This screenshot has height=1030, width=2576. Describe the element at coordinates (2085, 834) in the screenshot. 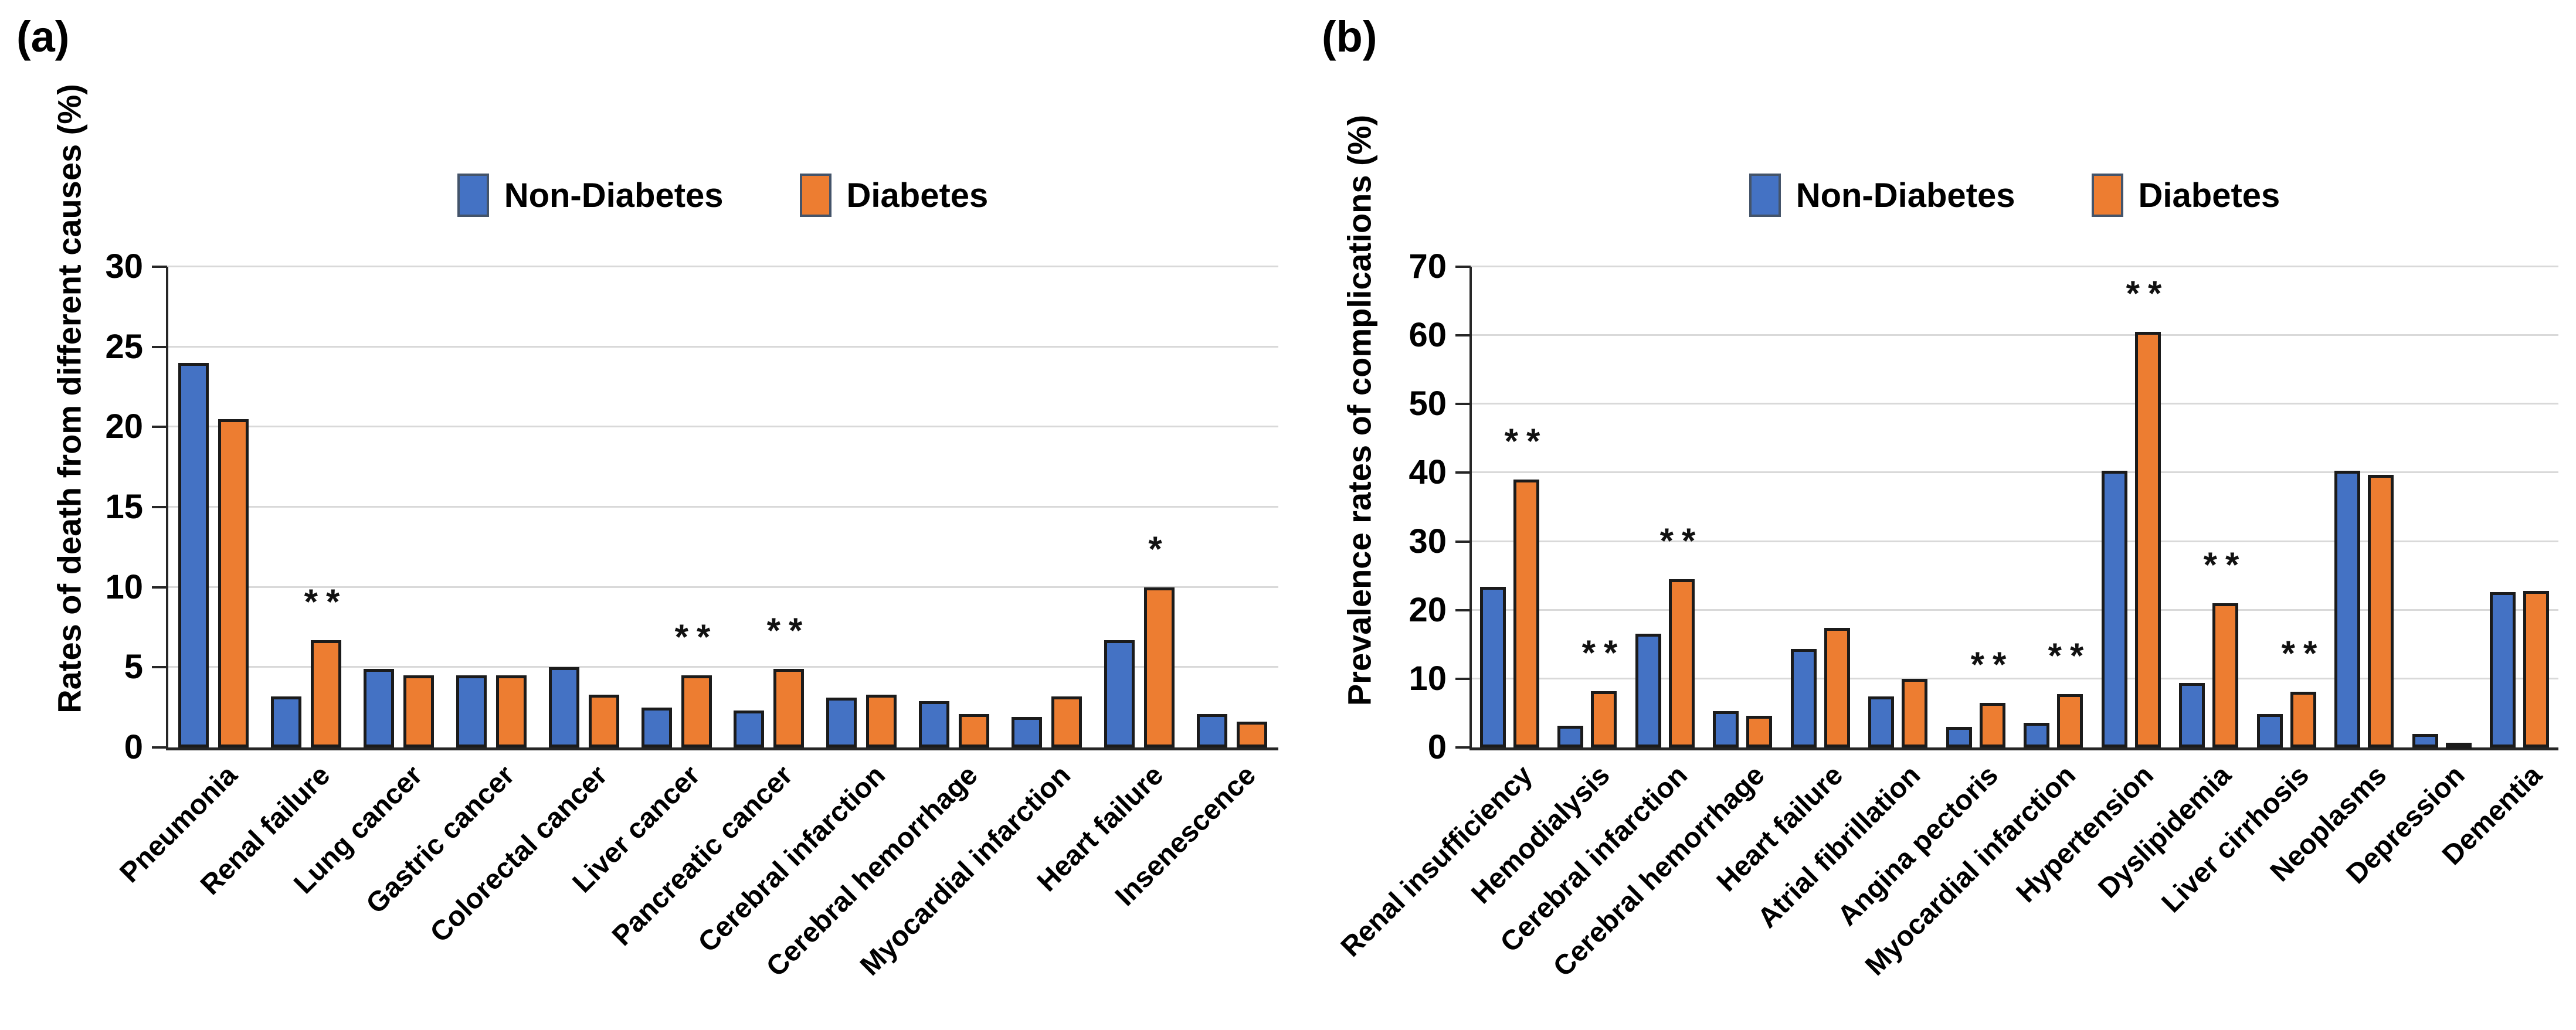

I see `x-axis-label-hypertension: Hypertension` at that location.